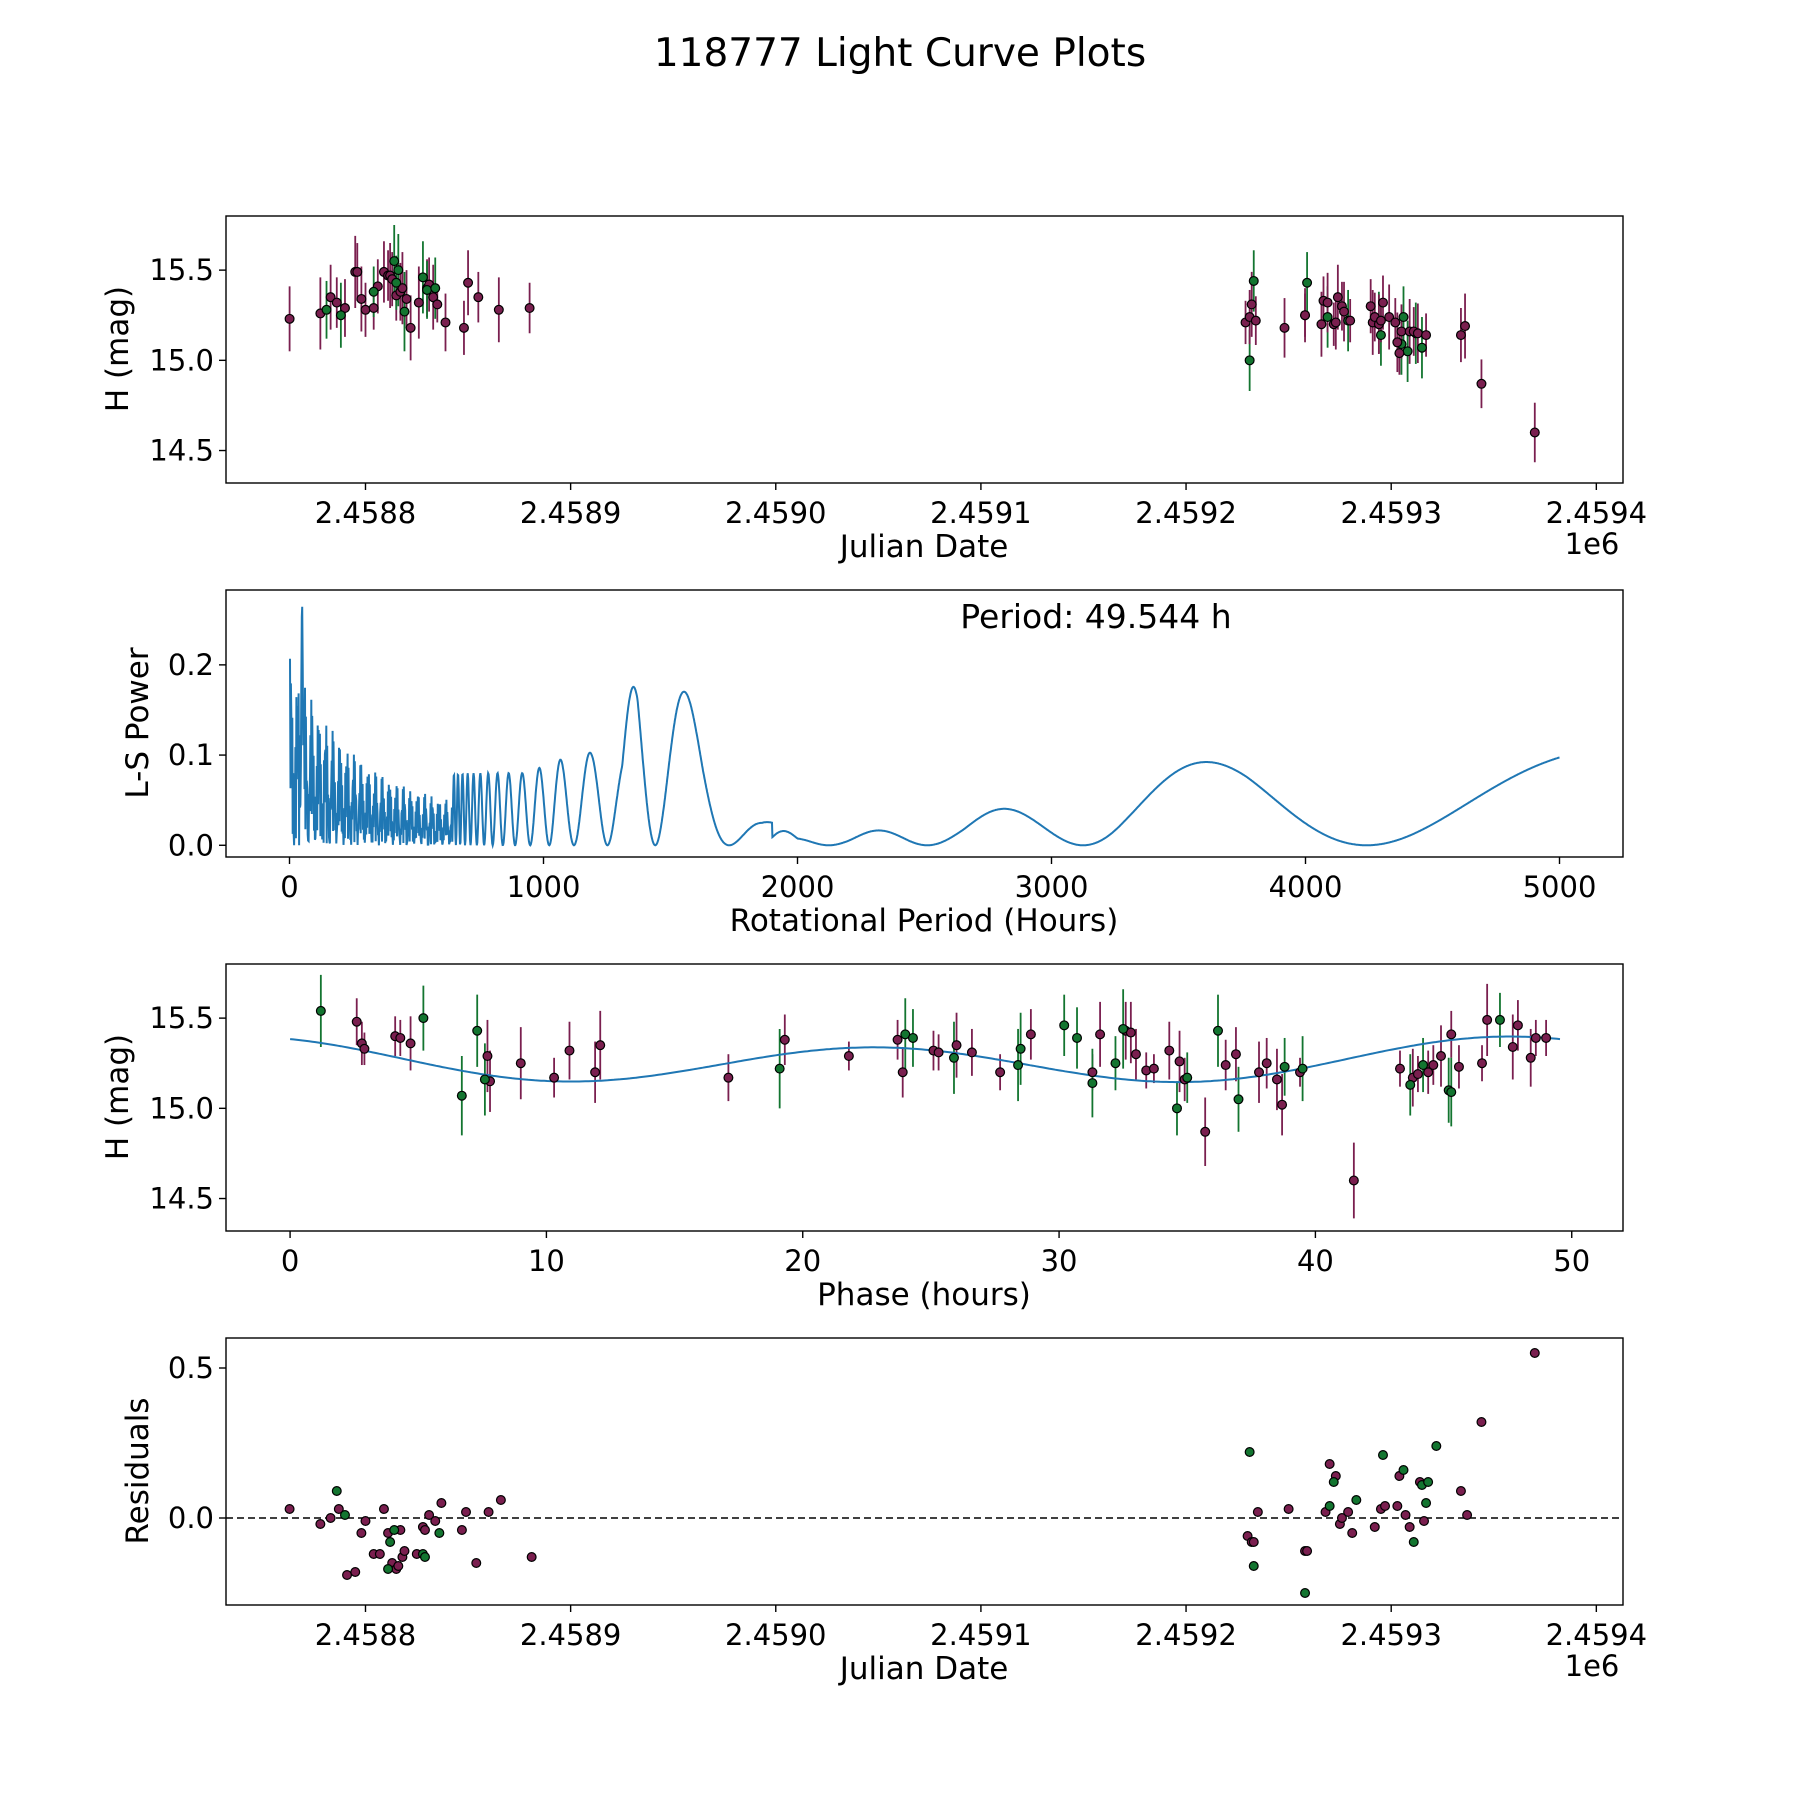 This screenshot has height=1800, width=1800. What do you see at coordinates (924, 1472) in the screenshot?
I see `residuals-points` at bounding box center [924, 1472].